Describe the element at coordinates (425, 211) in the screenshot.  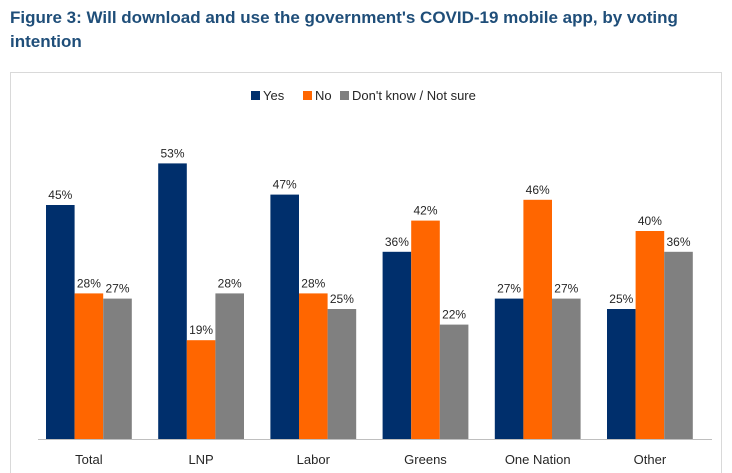
I see `data-label: 42%` at that location.